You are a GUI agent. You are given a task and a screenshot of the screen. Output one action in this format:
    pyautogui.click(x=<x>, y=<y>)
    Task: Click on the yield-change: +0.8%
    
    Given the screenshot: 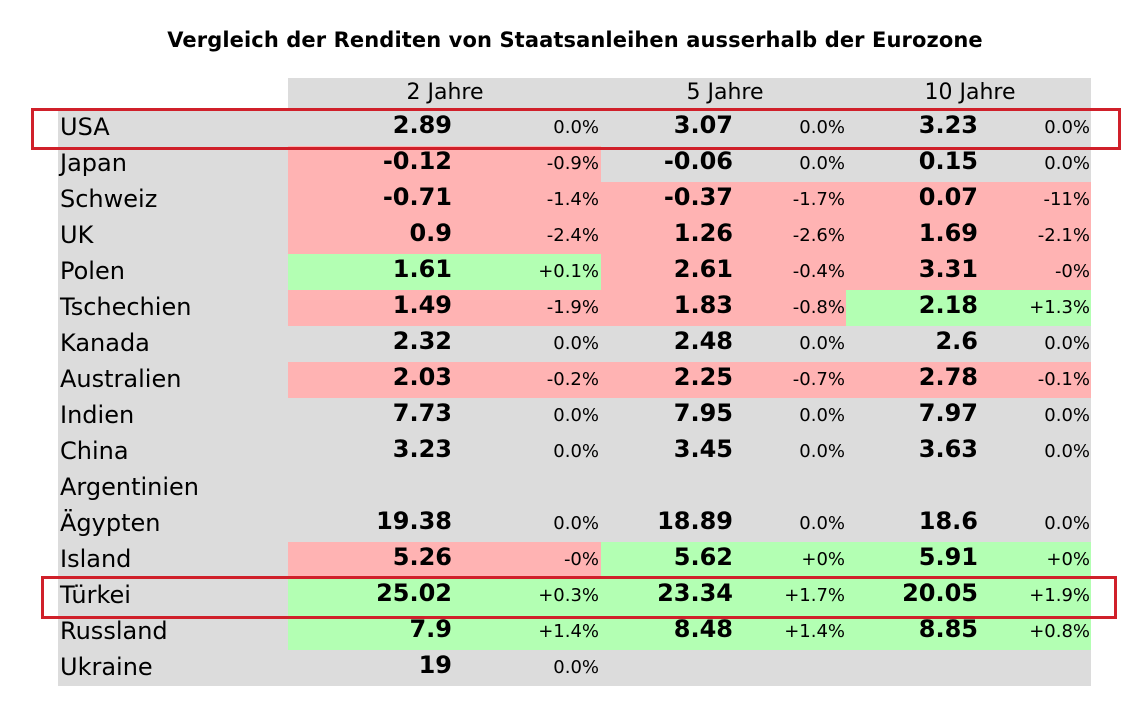 What is the action you would take?
    pyautogui.click(x=1059, y=631)
    